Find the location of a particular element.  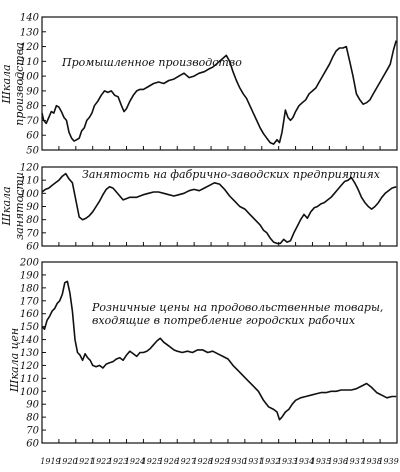

x-tick-label: 1931 is located at coordinates (253, 461).